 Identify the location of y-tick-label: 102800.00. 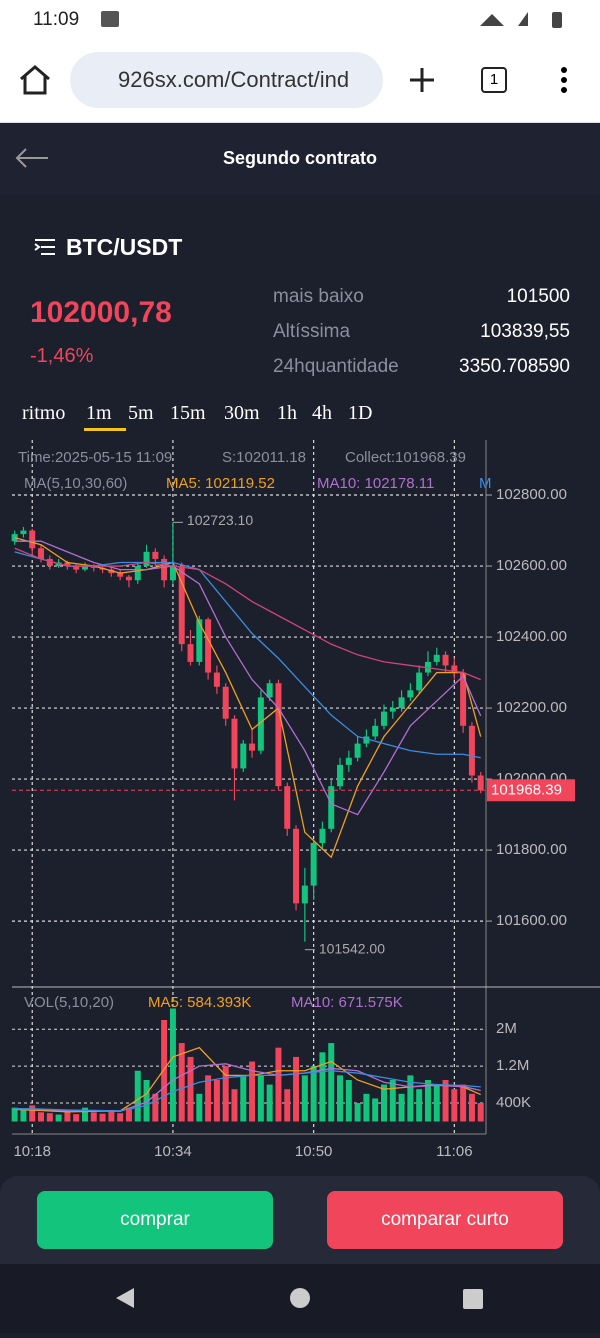
(531, 494).